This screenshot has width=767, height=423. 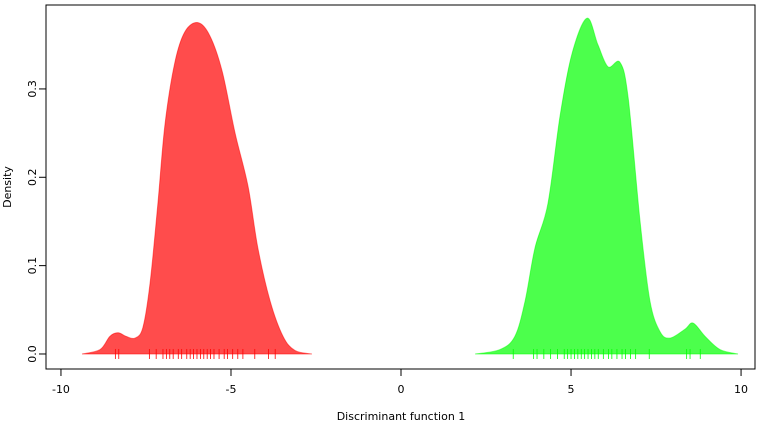 I want to click on y-tick-label: 0.1, so click(x=32, y=266).